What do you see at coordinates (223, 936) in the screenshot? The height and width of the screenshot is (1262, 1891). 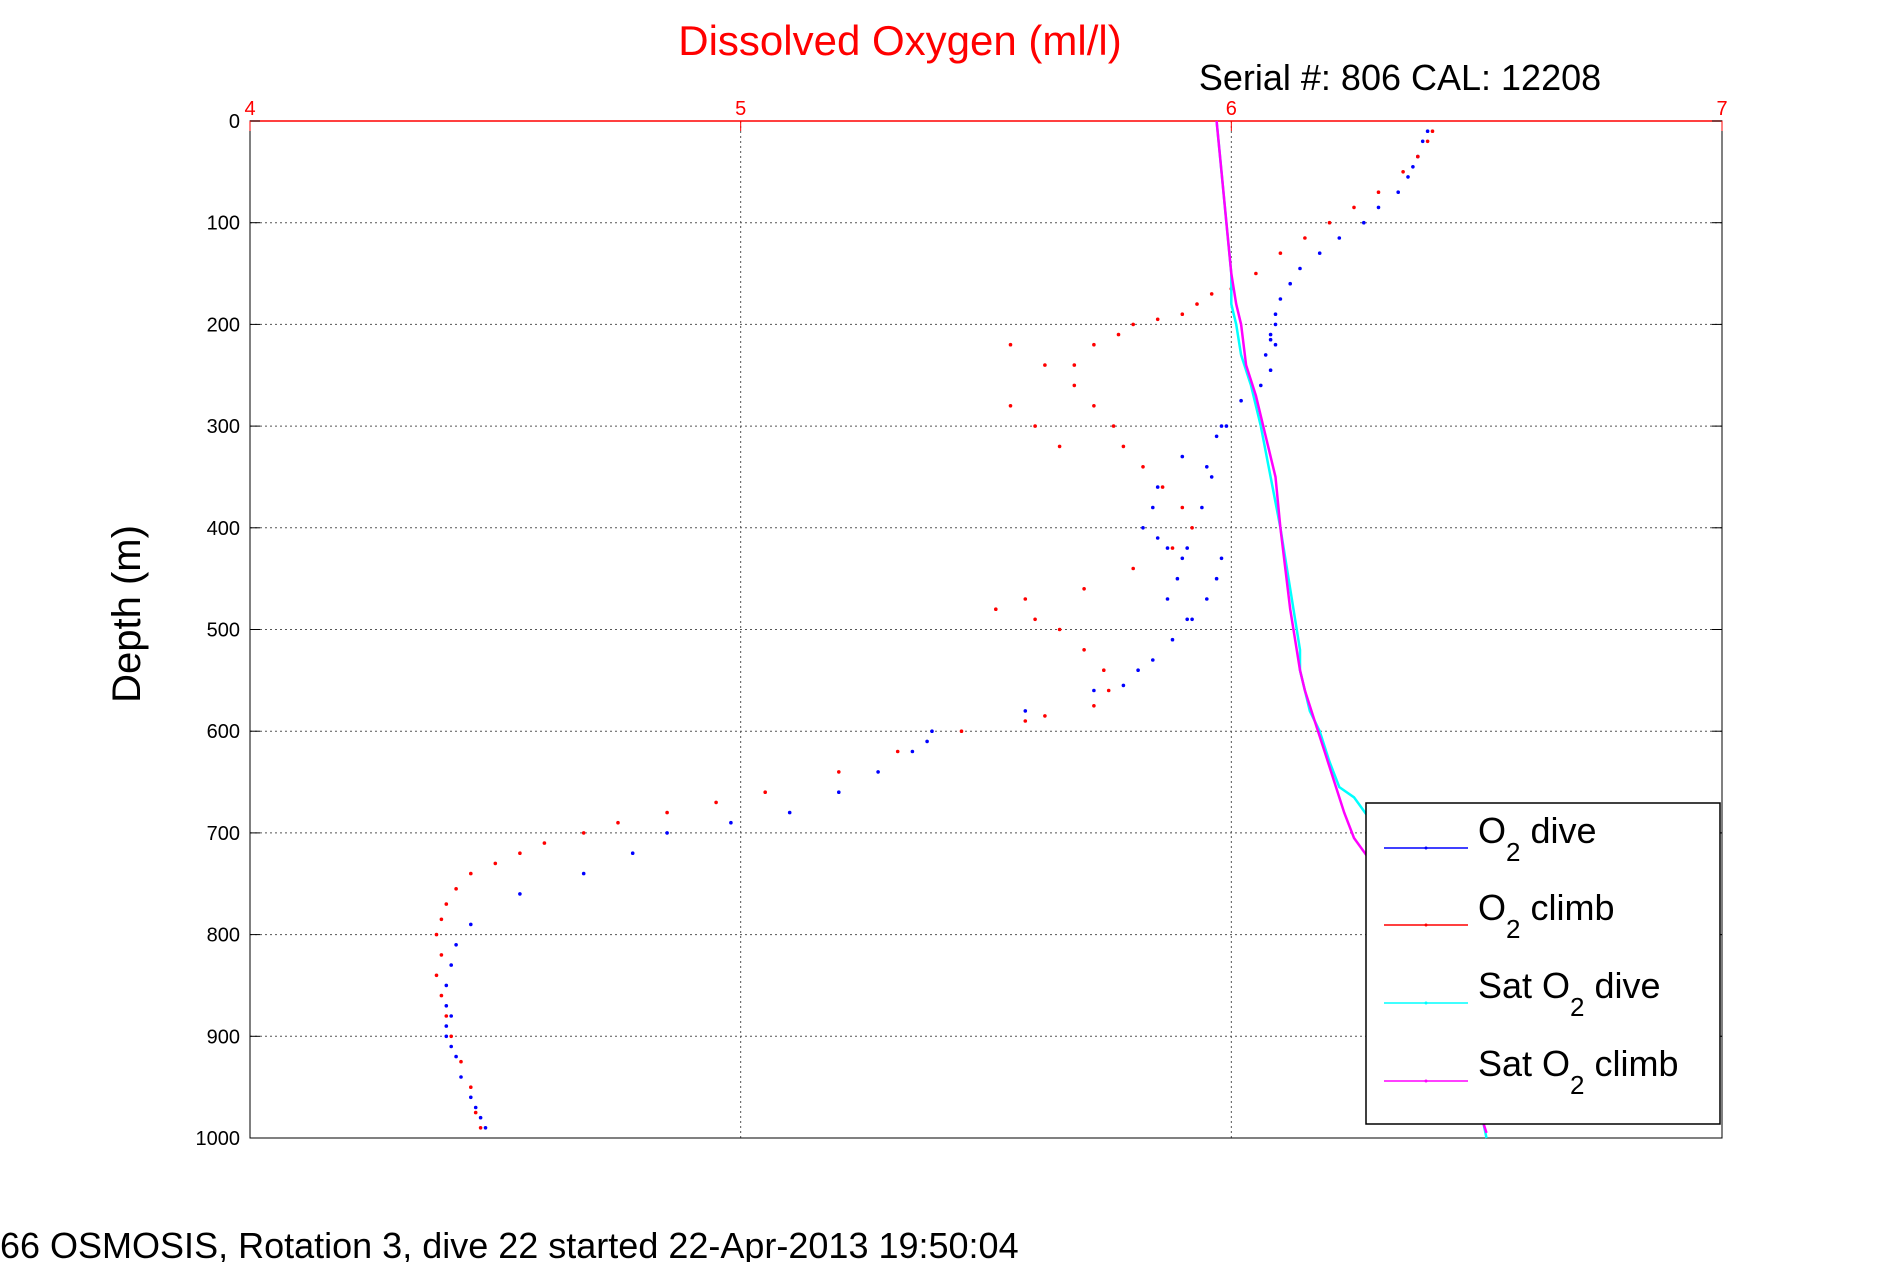 I see `y-tick-label: 800` at bounding box center [223, 936].